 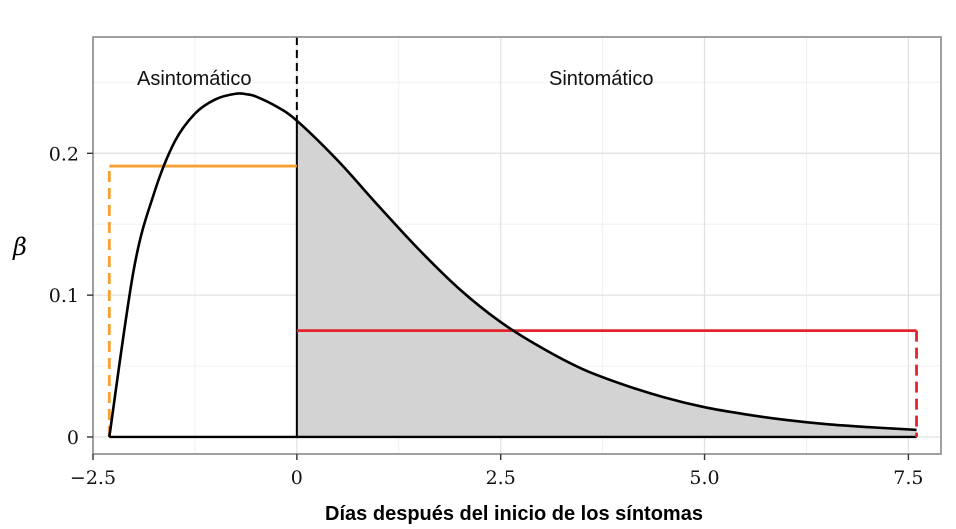 I want to click on x-tick-label: −2.5, so click(x=93, y=478).